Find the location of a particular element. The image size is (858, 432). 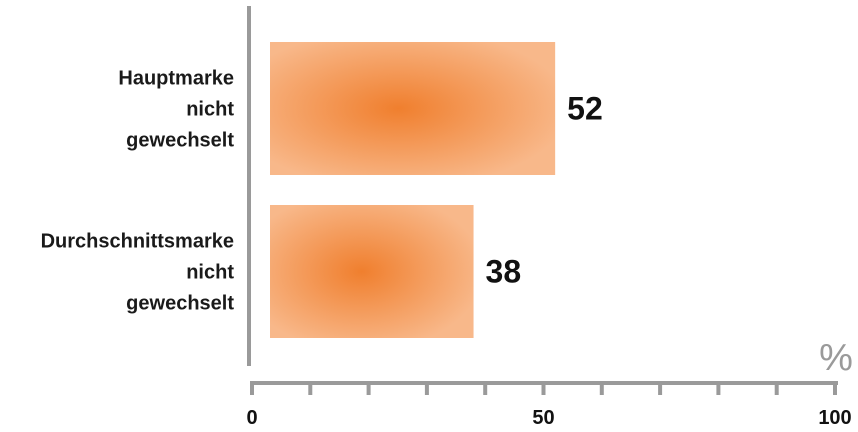

x-tick-label: 0 is located at coordinates (251, 418).